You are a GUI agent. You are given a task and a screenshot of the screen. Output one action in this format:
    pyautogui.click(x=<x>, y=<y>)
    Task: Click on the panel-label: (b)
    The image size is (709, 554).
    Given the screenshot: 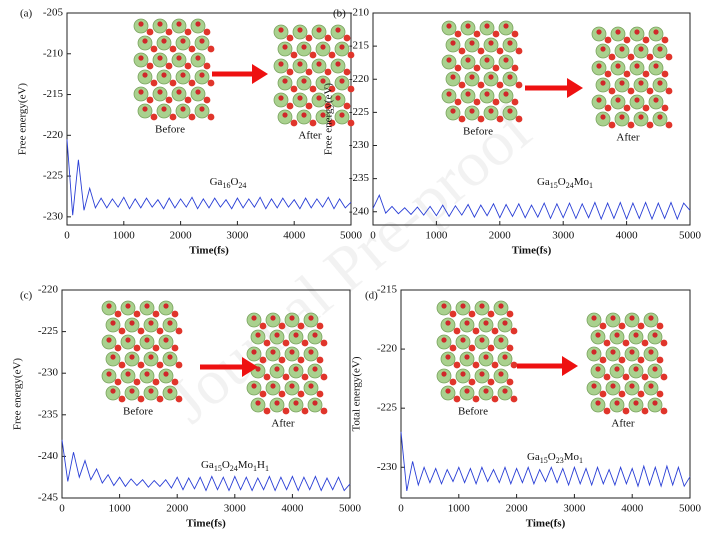 What is the action you would take?
    pyautogui.click(x=339, y=14)
    